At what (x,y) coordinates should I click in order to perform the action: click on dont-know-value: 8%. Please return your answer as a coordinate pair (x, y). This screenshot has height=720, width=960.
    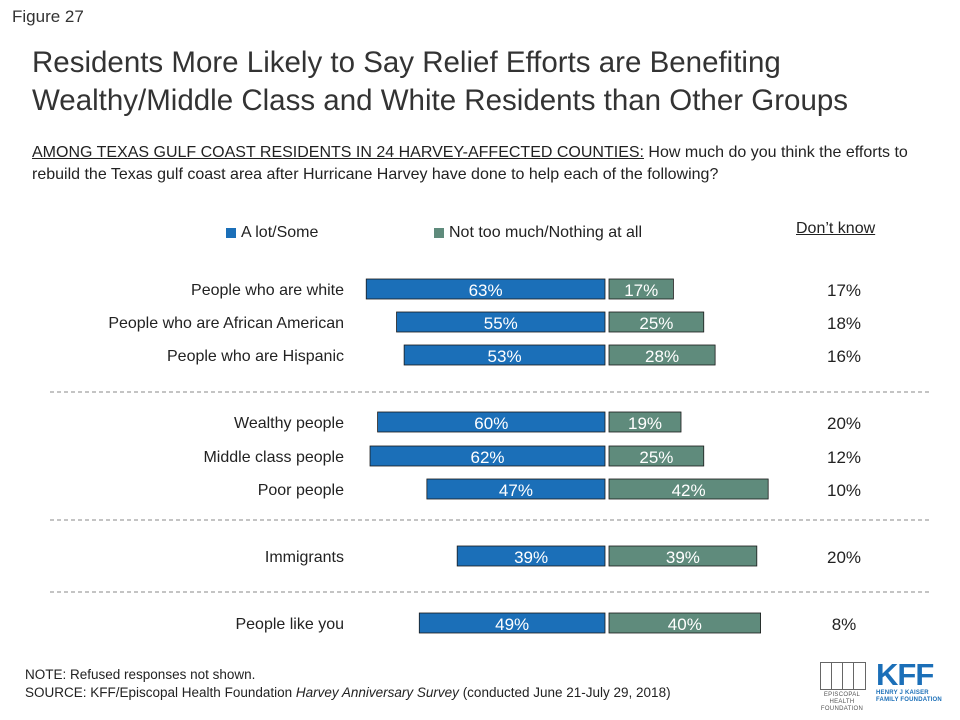
    Looking at the image, I should click on (844, 624).